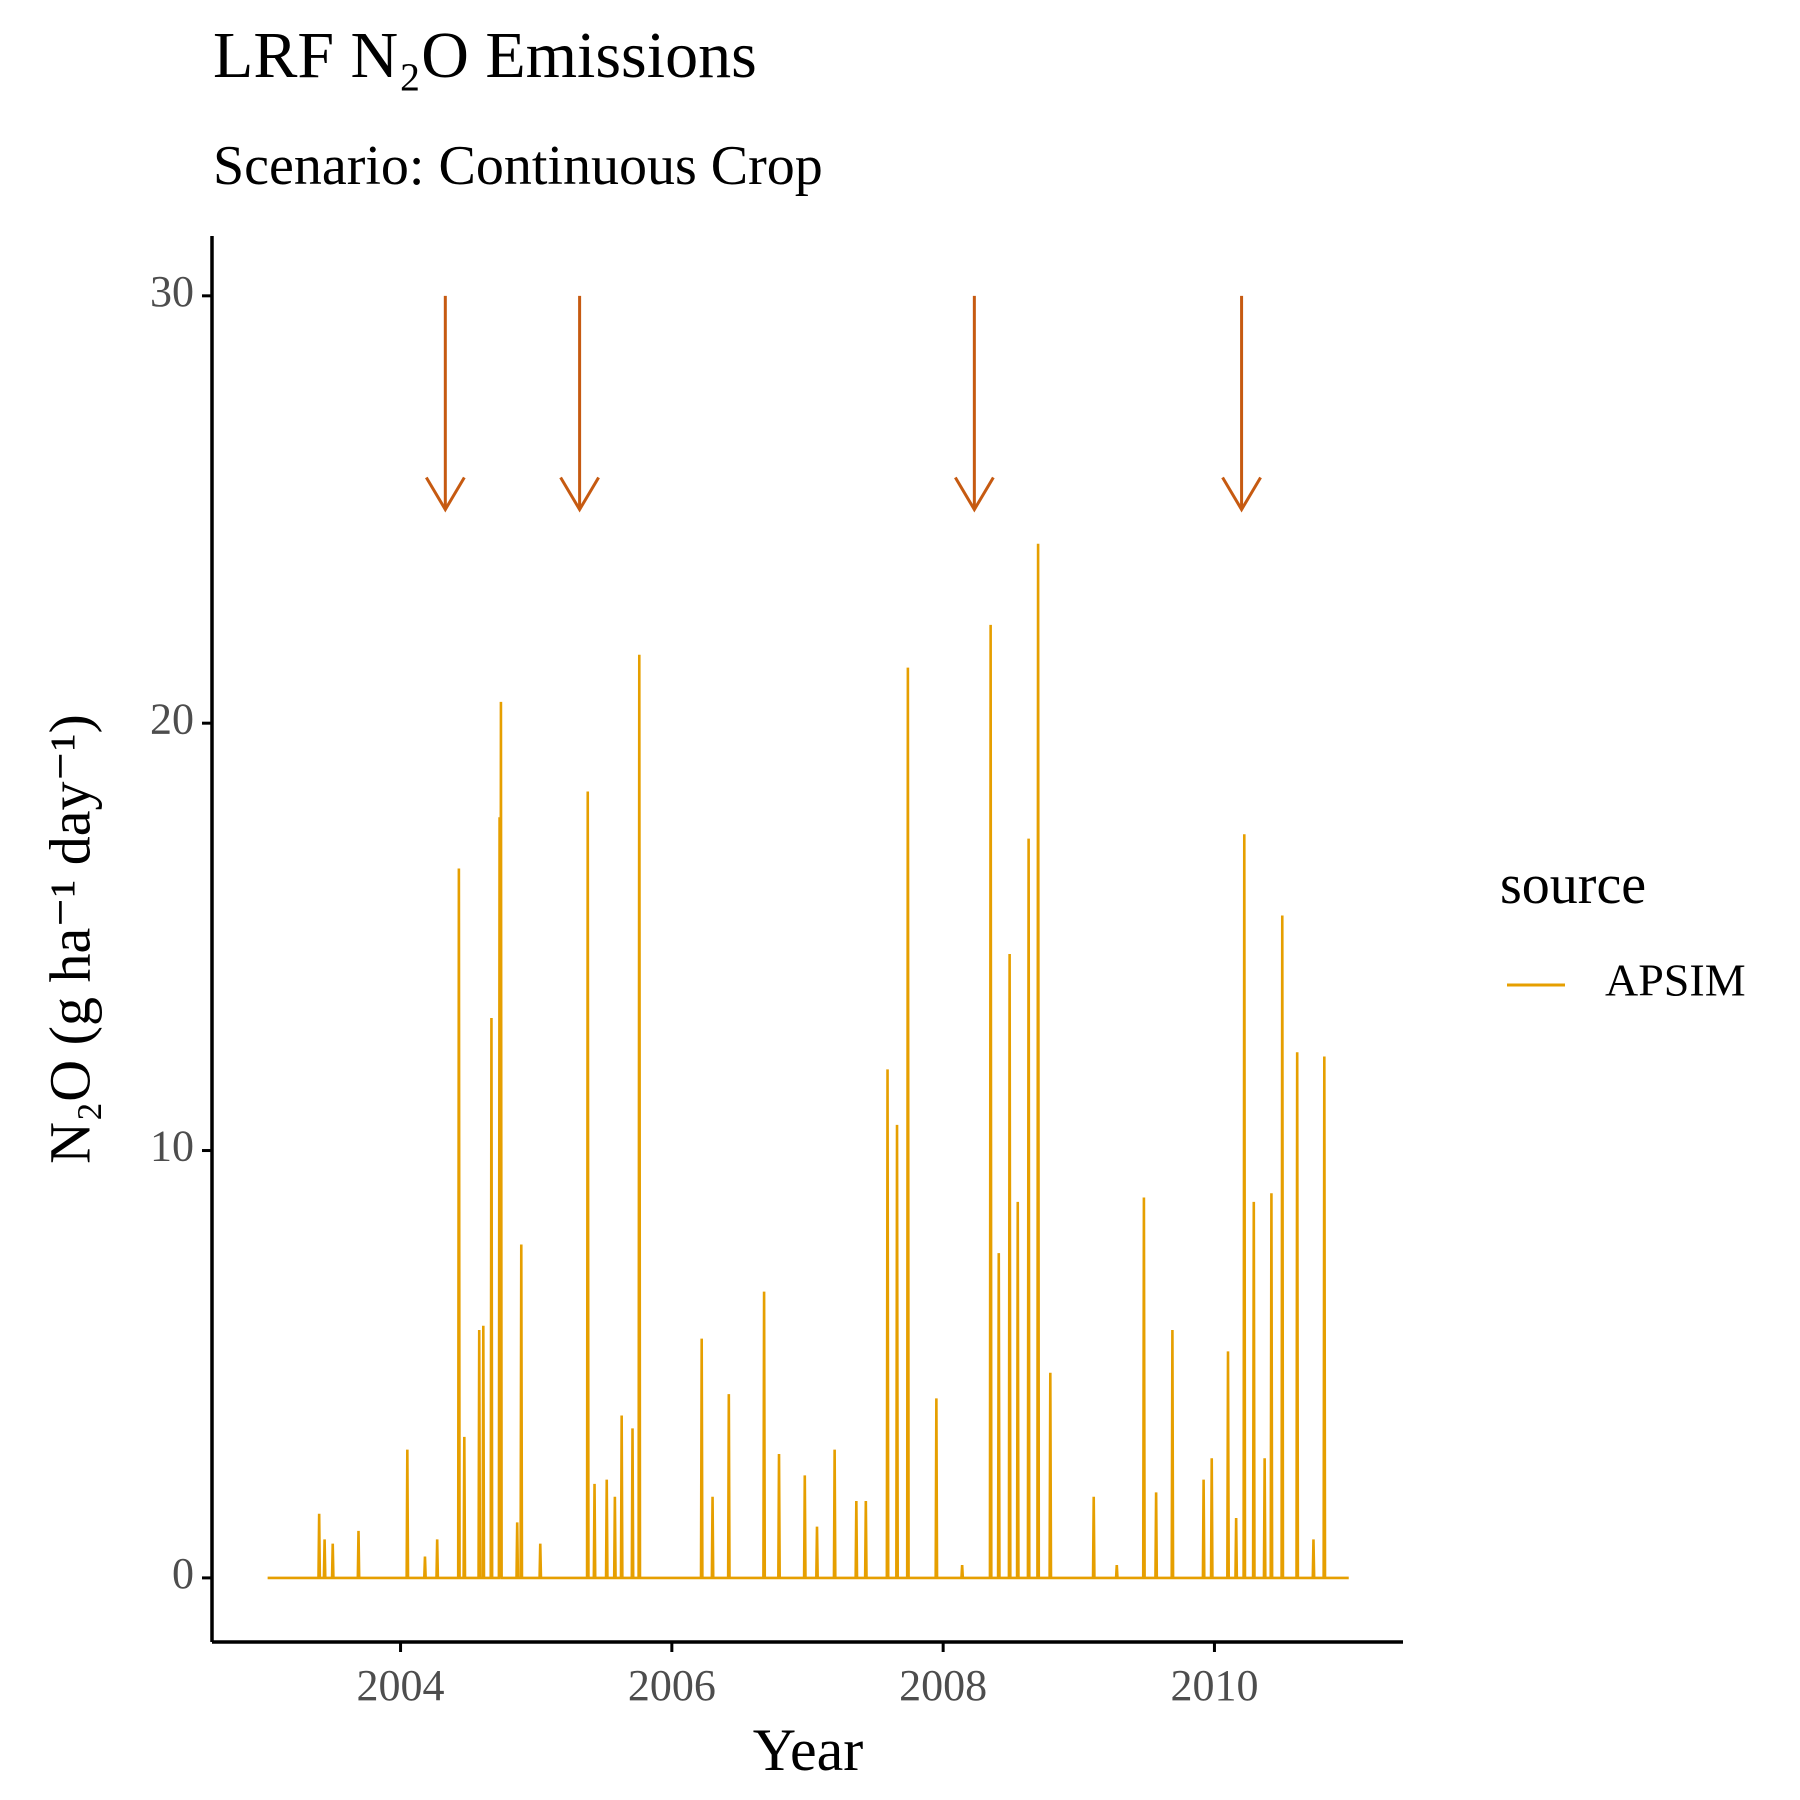 The height and width of the screenshot is (1800, 1800). What do you see at coordinates (672, 1685) in the screenshot?
I see `x-tick-label: 2006` at bounding box center [672, 1685].